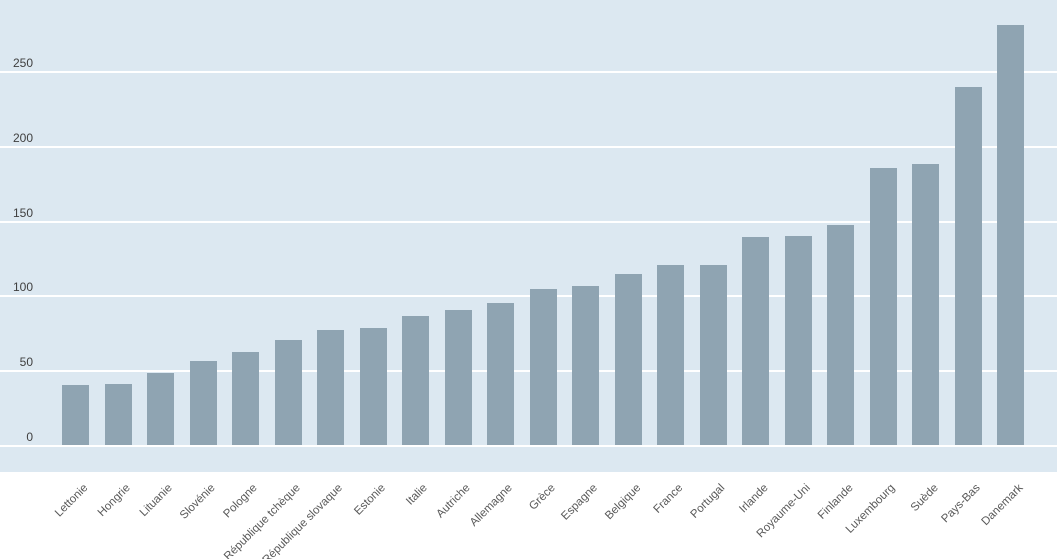 Image resolution: width=1057 pixels, height=559 pixels. I want to click on y-tick-label: 100, so click(22, 287).